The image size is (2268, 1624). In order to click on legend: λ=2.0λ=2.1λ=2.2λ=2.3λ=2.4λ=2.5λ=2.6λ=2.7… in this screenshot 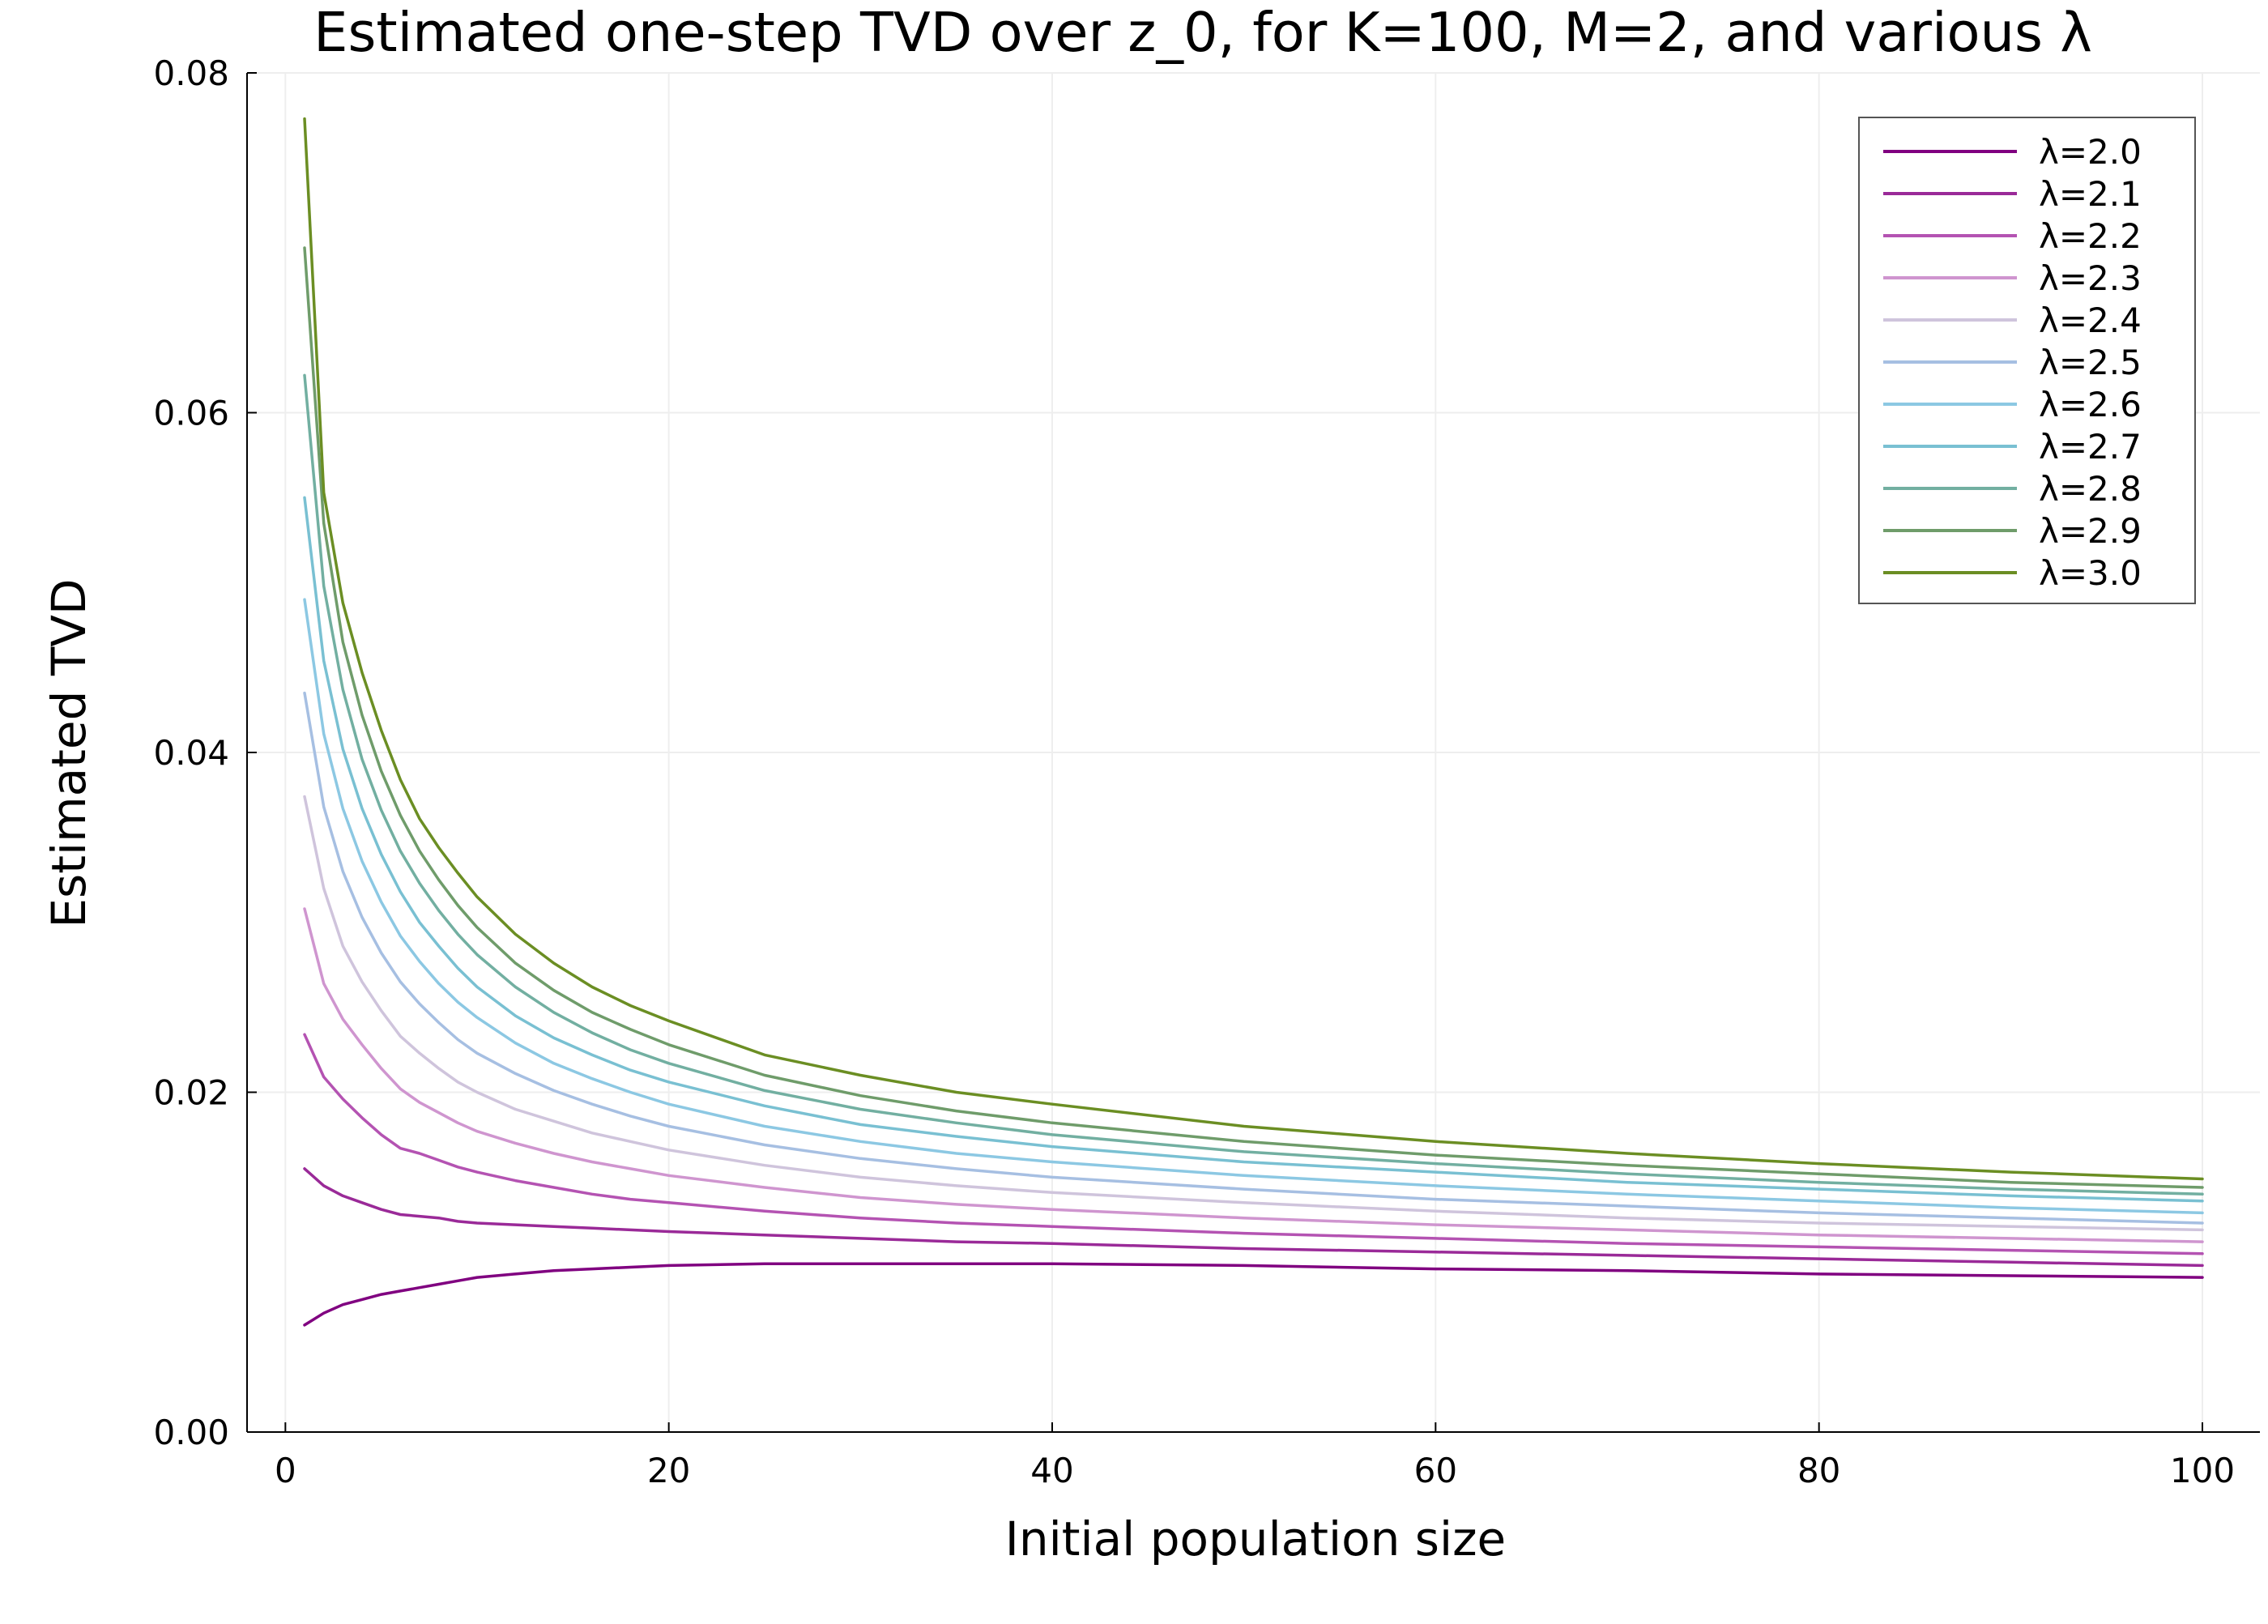, I will do `click(2027, 360)`.